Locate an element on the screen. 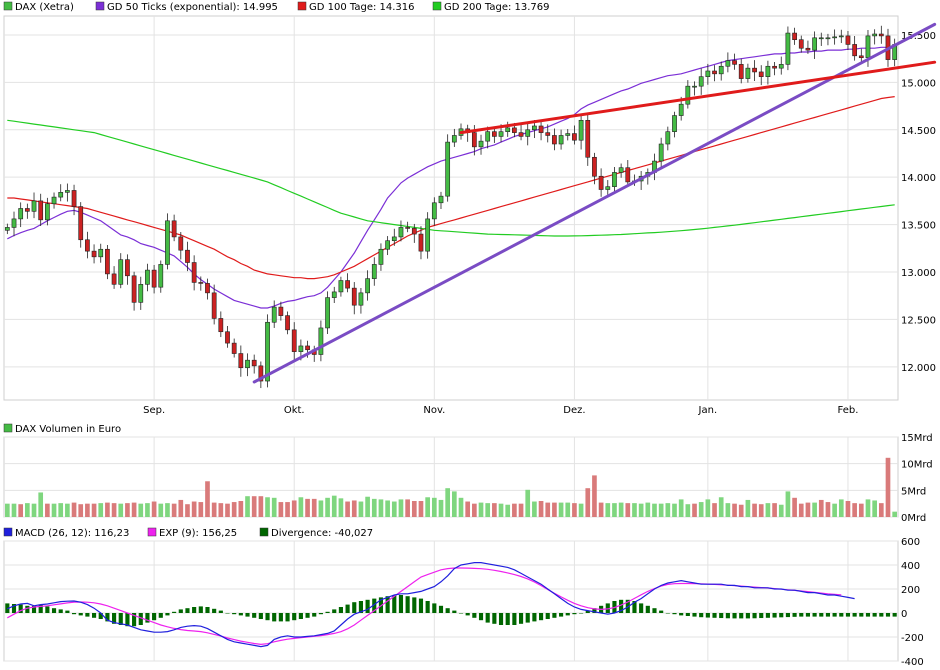 This screenshot has width=940, height=670. y-tick-label: 0Mrd is located at coordinates (913, 518).